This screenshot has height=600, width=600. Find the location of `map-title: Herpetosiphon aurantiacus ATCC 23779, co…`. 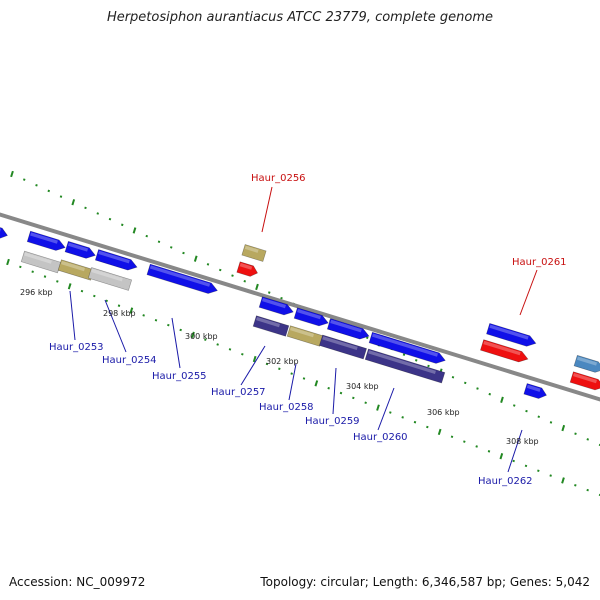

map-title: Herpetosiphon aurantiacus ATCC 23779, co… is located at coordinates (300, 17).